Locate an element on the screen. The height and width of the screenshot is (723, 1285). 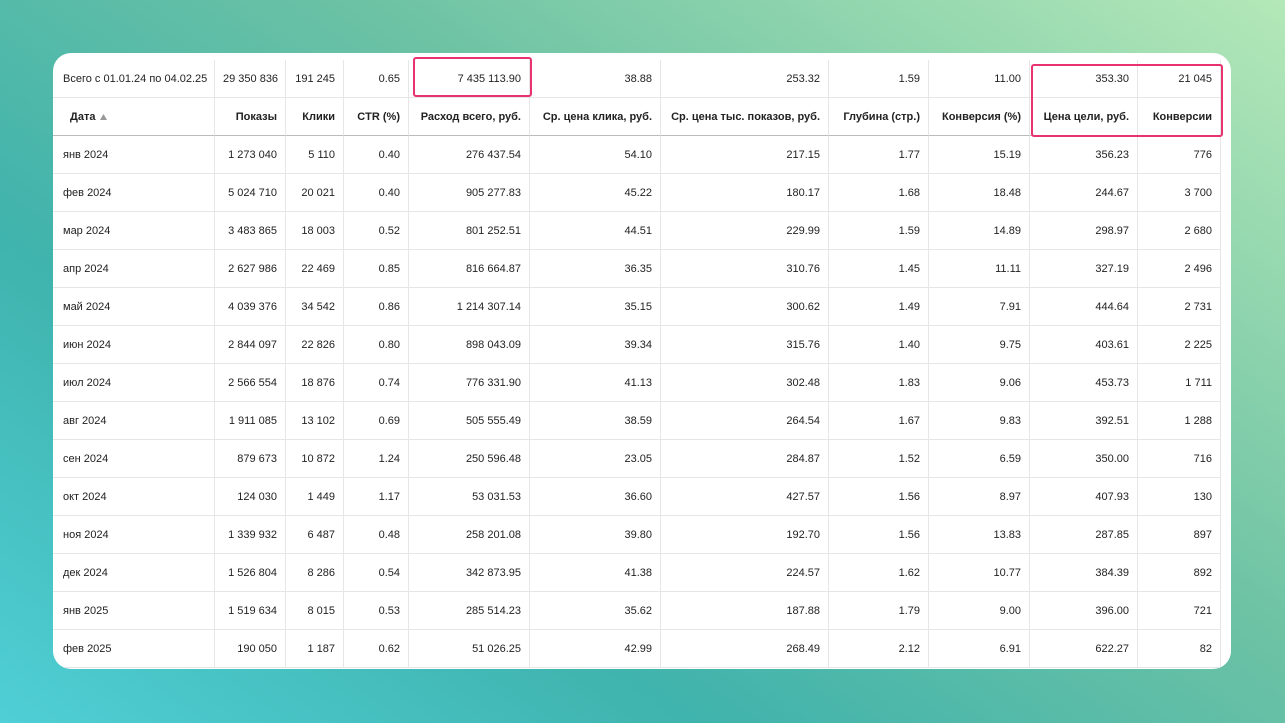
column-header-text: Дата is located at coordinates (83, 117).